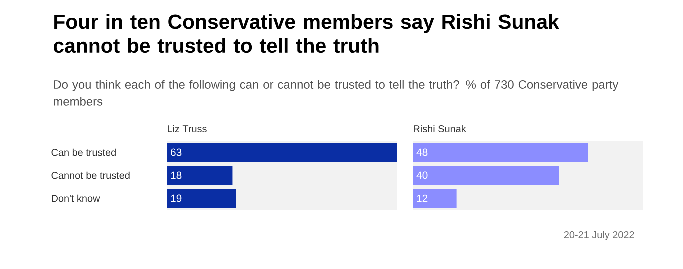 The width and height of the screenshot is (683, 269). Describe the element at coordinates (91, 176) in the screenshot. I see `y-tick-label: Cannot be trusted` at that location.